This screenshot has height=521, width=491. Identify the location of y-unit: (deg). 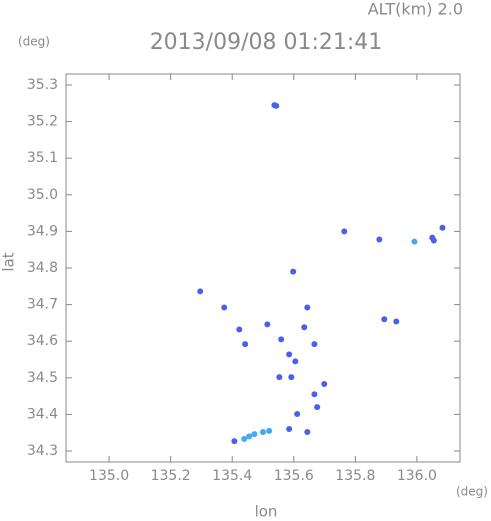
(34, 42).